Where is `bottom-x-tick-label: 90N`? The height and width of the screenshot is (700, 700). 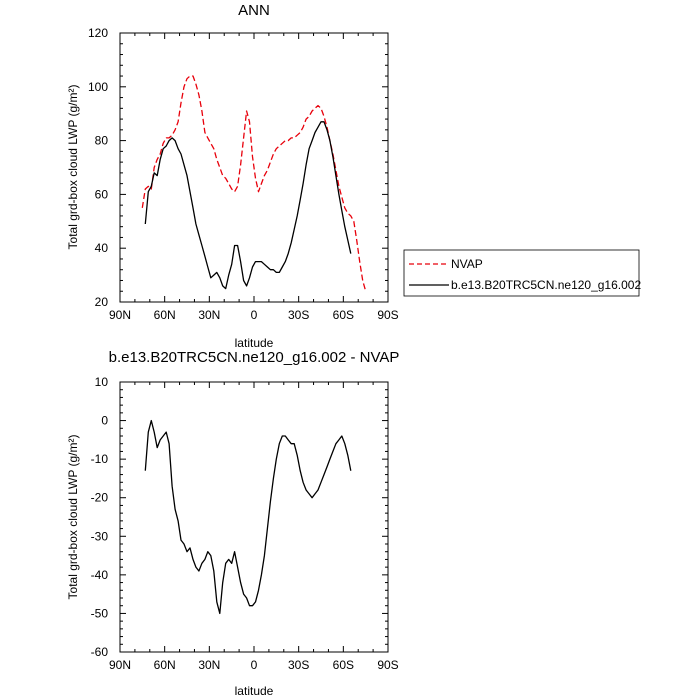 bottom-x-tick-label: 90N is located at coordinates (120, 665).